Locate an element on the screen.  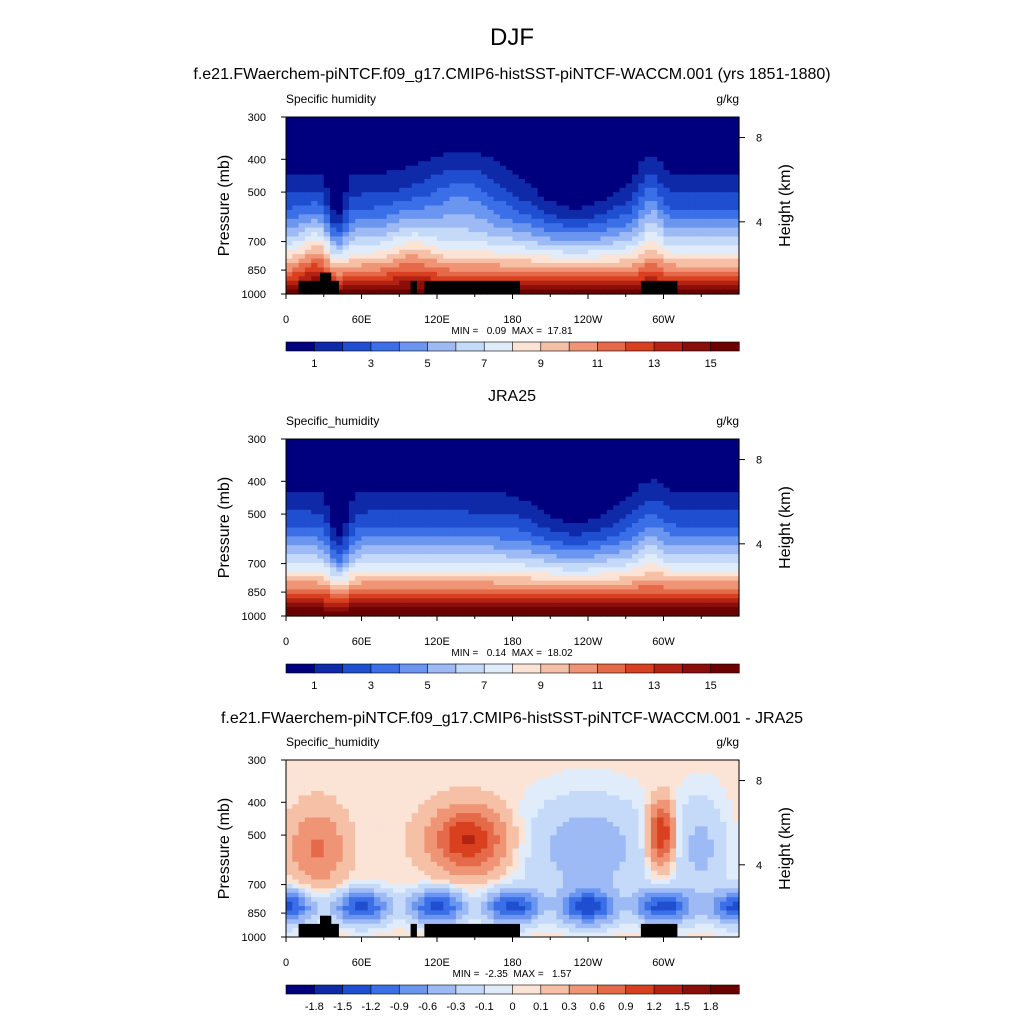
units-label: g/kg is located at coordinates (727, 421).